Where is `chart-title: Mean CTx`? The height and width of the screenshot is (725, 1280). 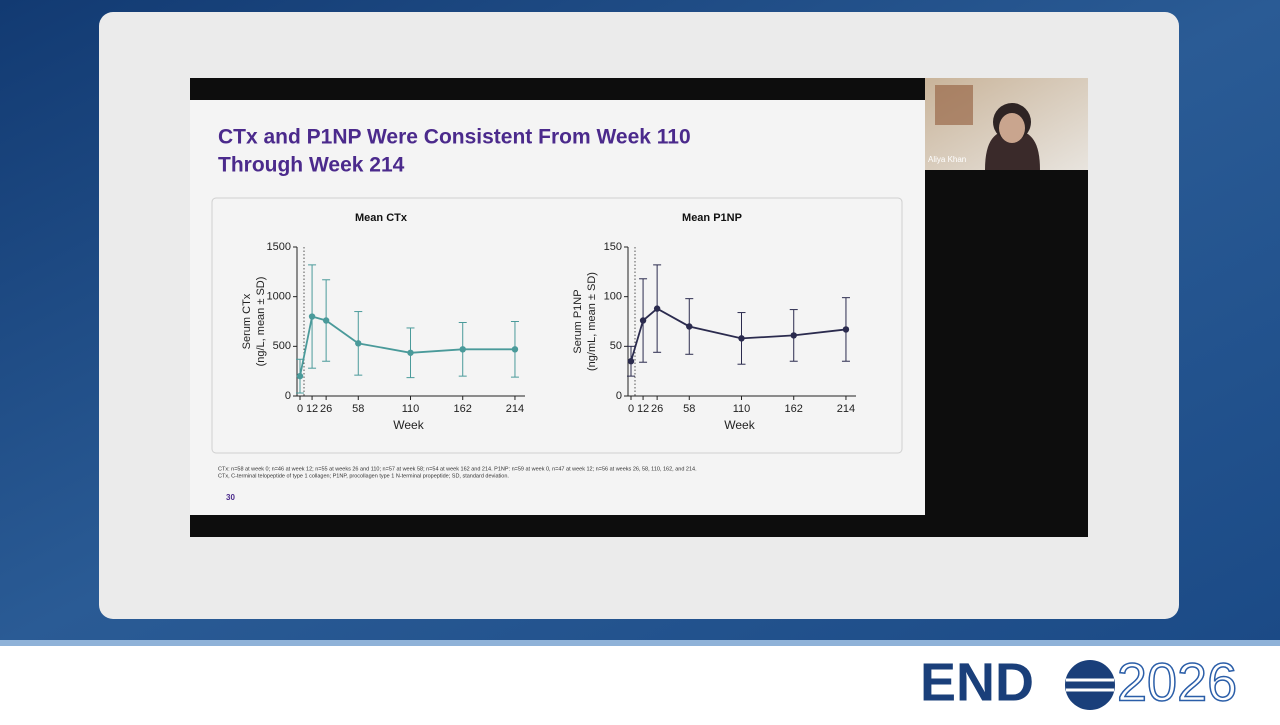 chart-title: Mean CTx is located at coordinates (381, 218).